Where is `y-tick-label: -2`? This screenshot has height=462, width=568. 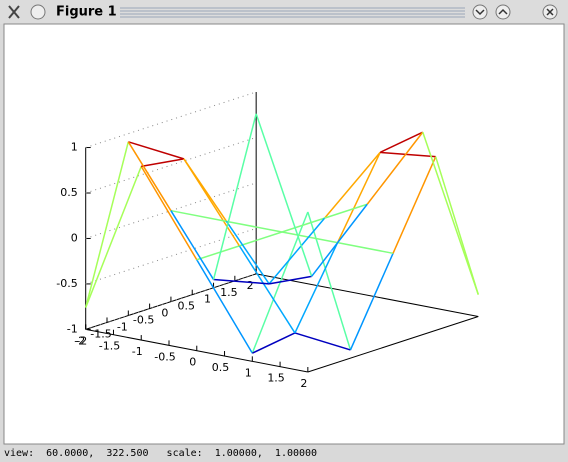
y-tick-label: -2 is located at coordinates (79, 340).